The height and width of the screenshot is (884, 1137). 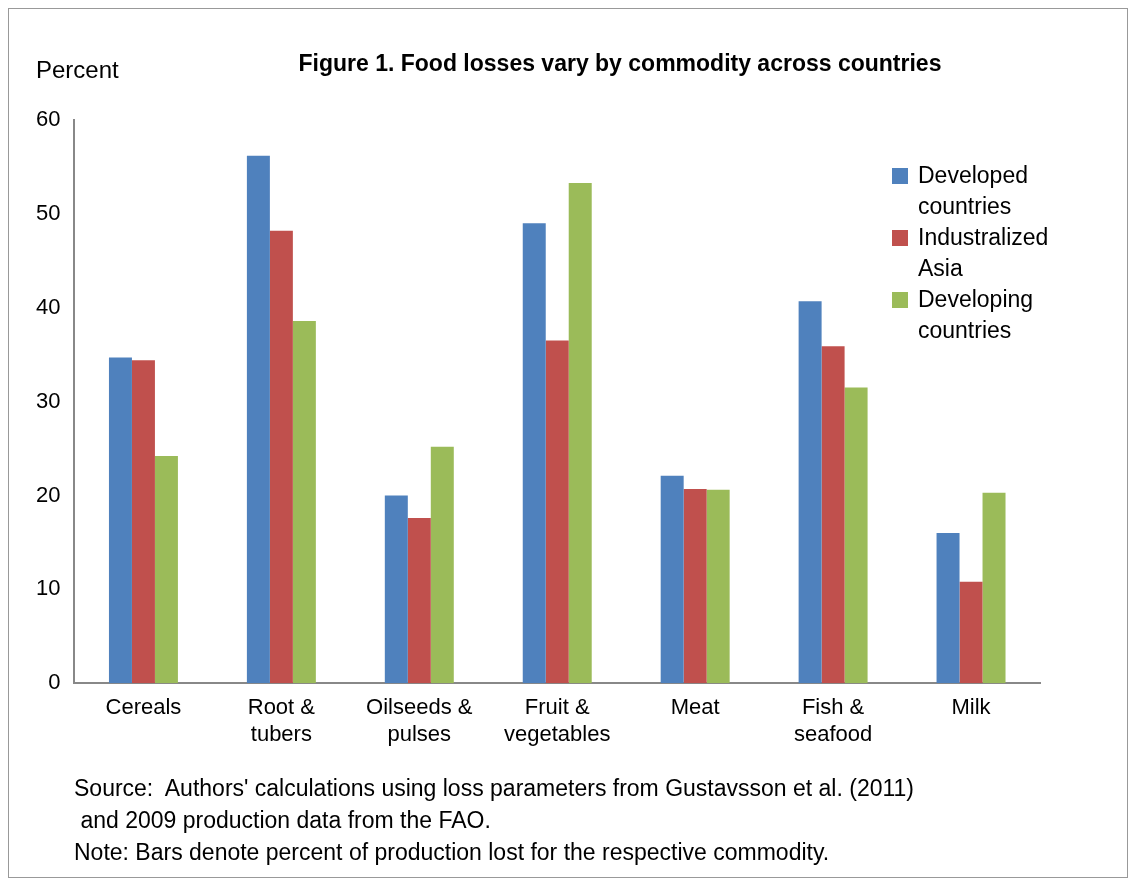 What do you see at coordinates (281, 720) in the screenshot?
I see `x-tick-label: Root & tubers` at bounding box center [281, 720].